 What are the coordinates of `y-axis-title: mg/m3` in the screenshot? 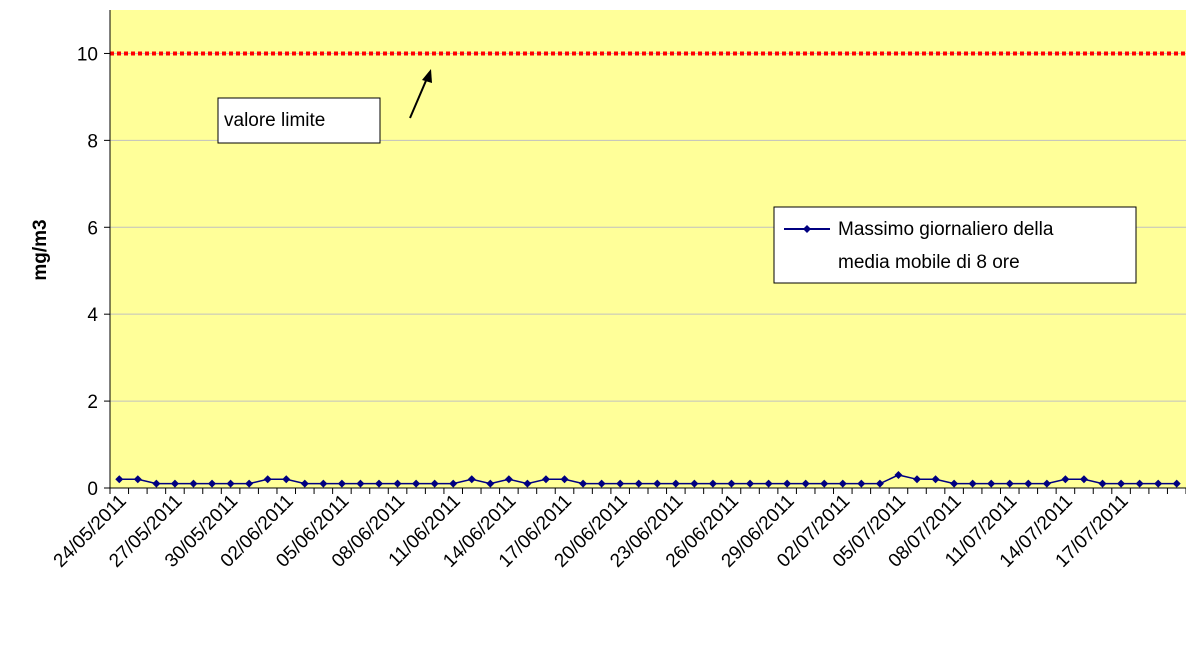 It's located at (40, 249).